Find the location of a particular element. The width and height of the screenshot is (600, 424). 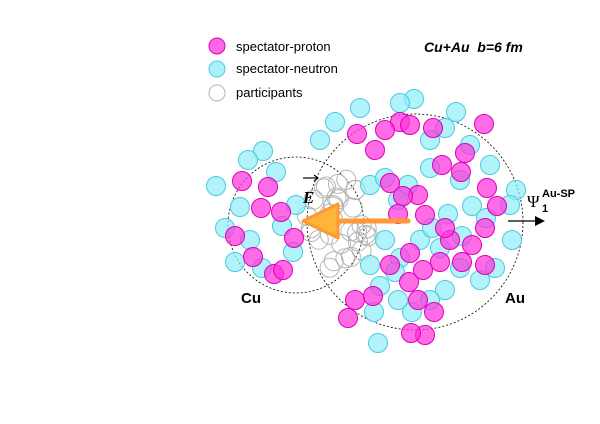

legend-neutron-marker is located at coordinates (217, 69).